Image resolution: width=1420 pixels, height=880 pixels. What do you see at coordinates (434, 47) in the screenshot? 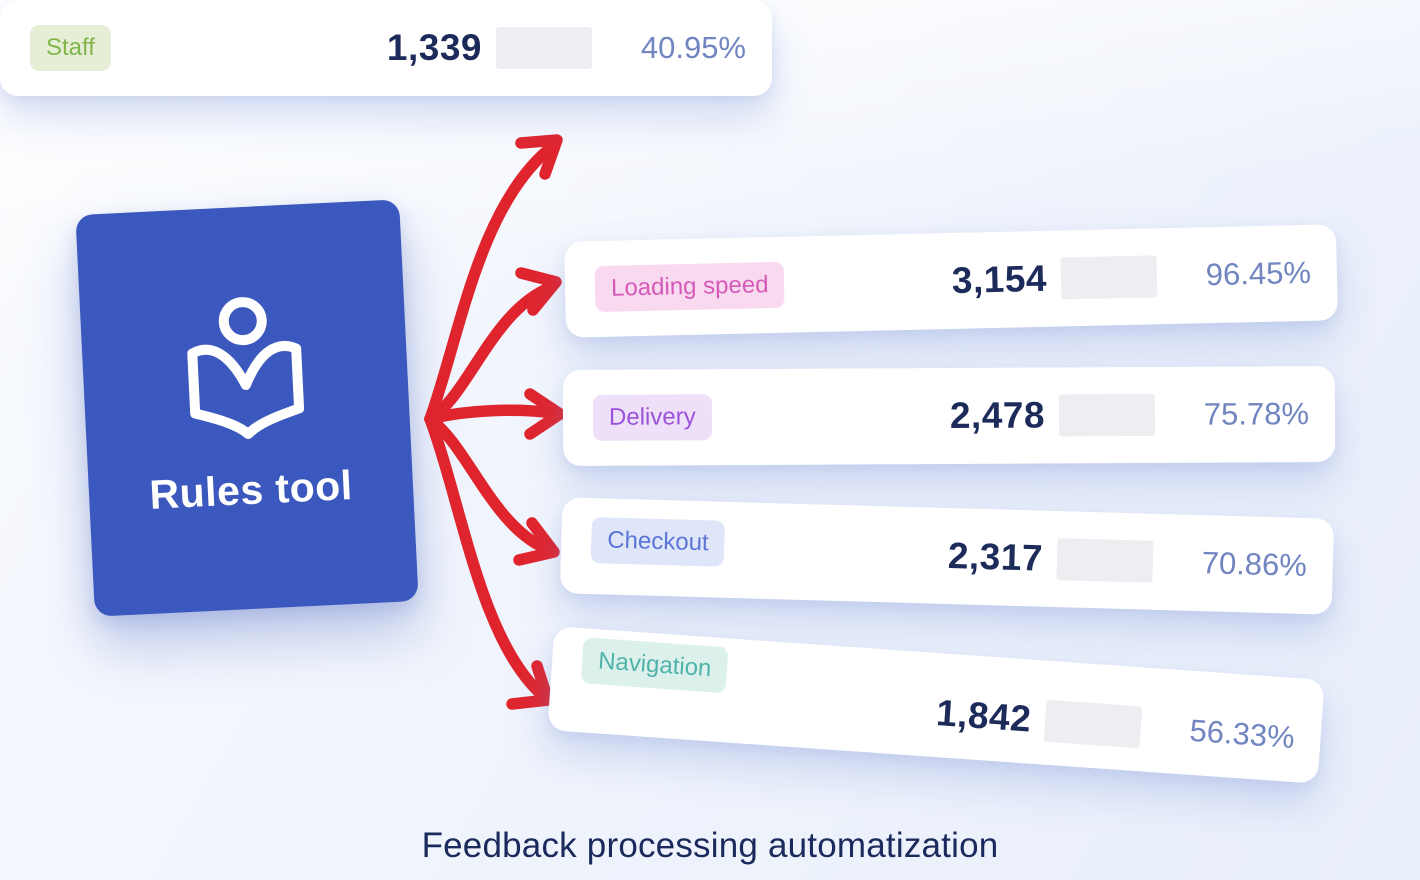
I see `mention-count: 1,339` at bounding box center [434, 47].